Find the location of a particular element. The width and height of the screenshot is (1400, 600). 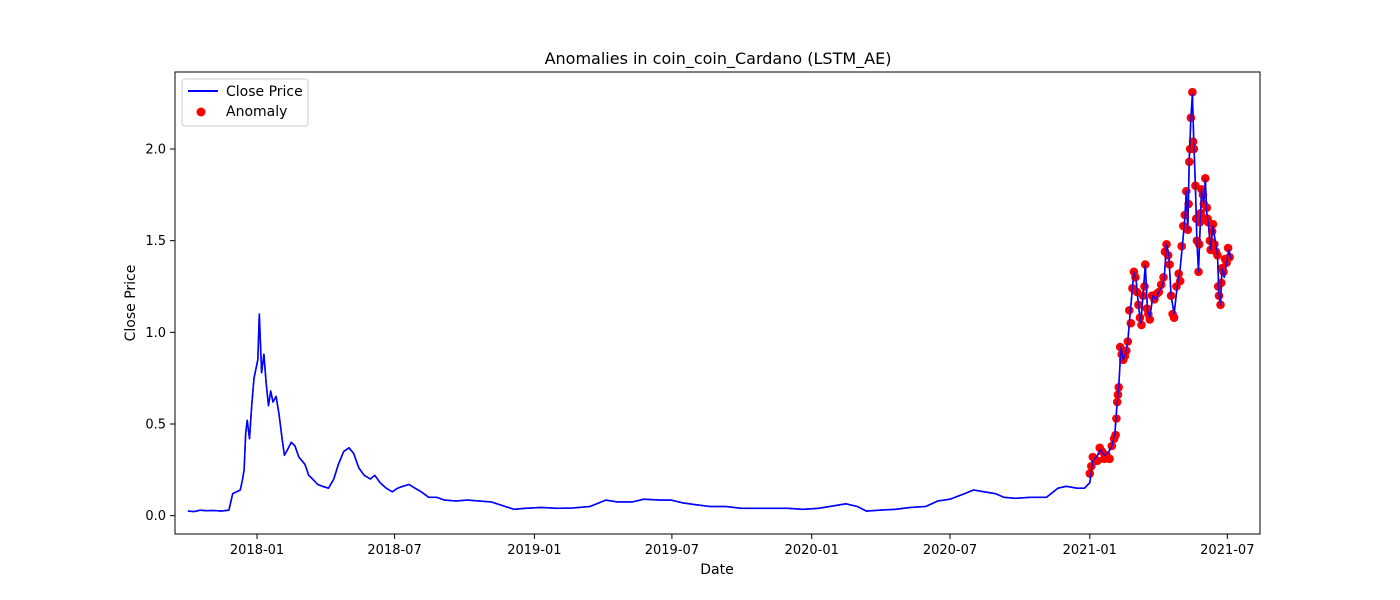

y-tick-label: 0.5 is located at coordinates (155, 425).